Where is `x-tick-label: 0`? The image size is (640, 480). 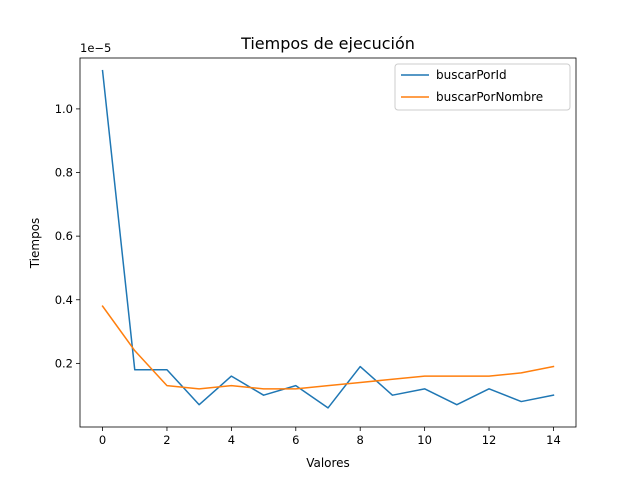 x-tick-label: 0 is located at coordinates (102, 440).